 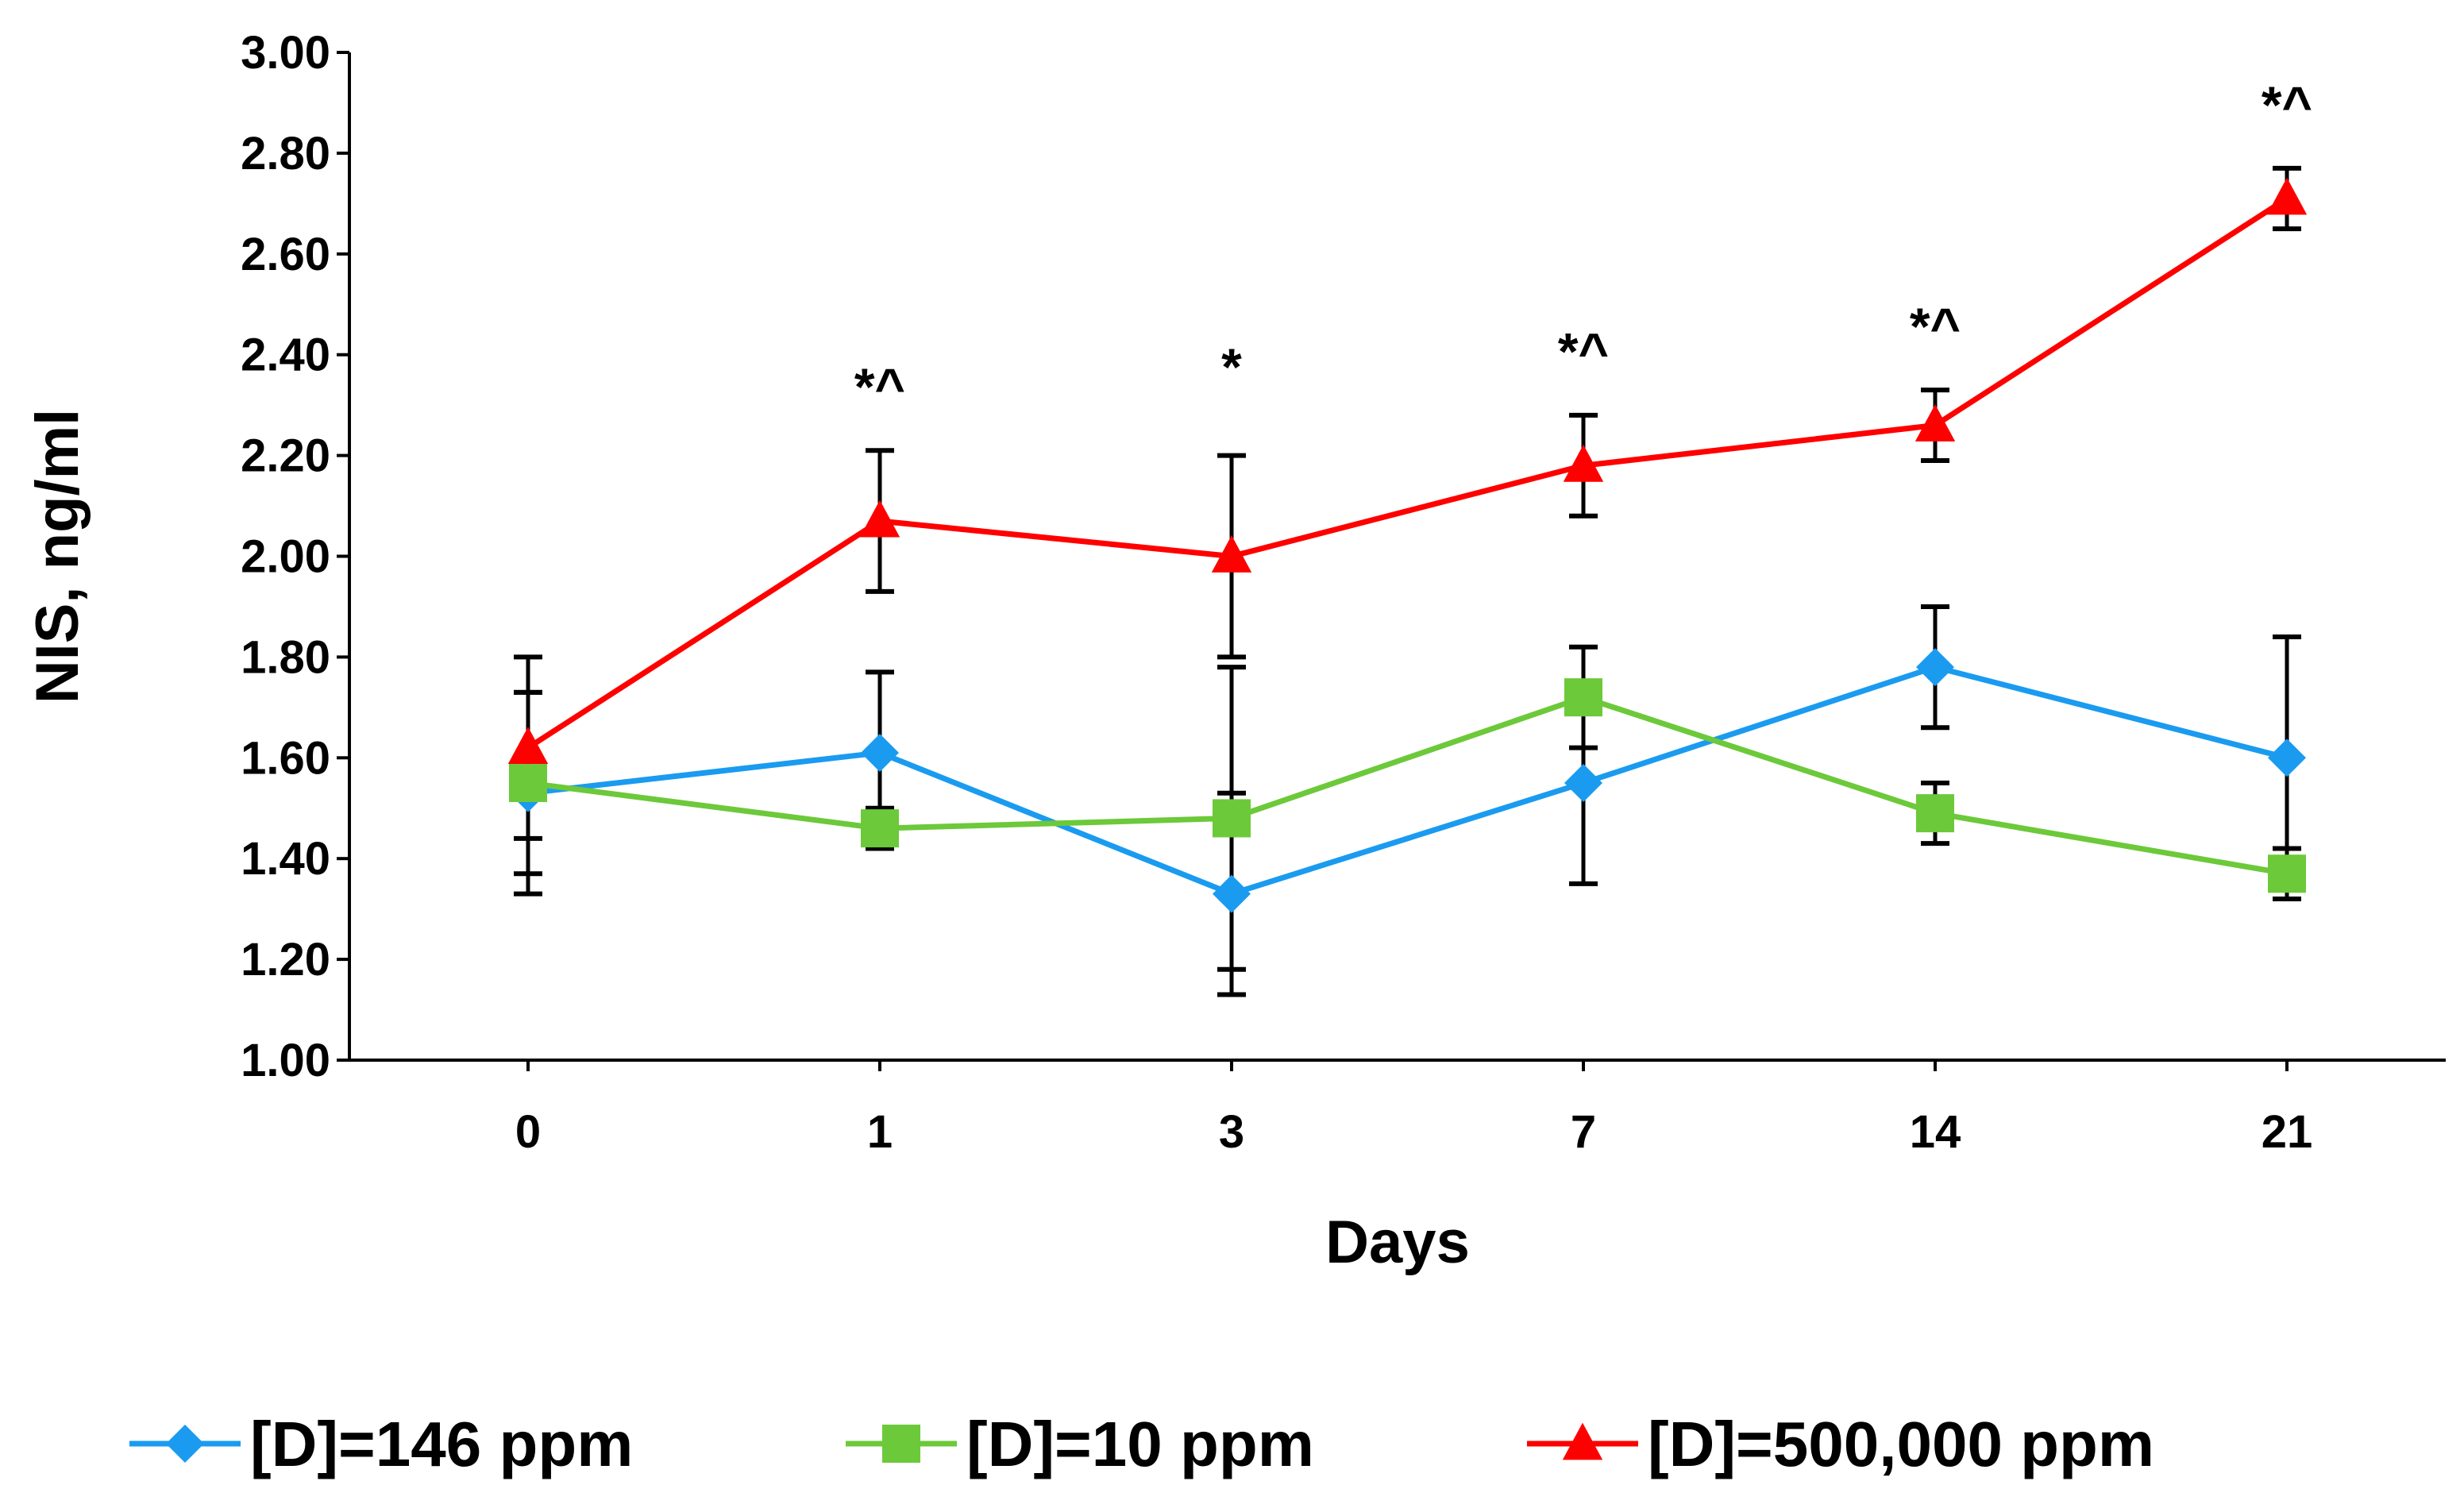 I want to click on x-tick-label: 3, so click(x=1231, y=1132).